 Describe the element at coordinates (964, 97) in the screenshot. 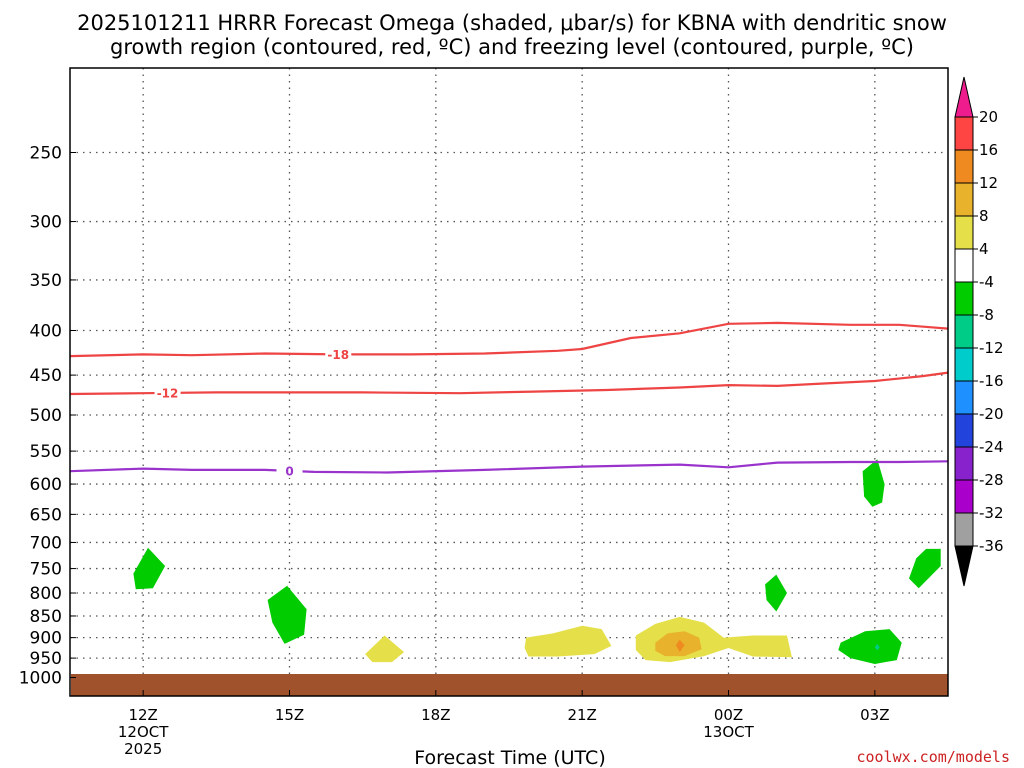

I see `colorbar-top-arrow` at that location.